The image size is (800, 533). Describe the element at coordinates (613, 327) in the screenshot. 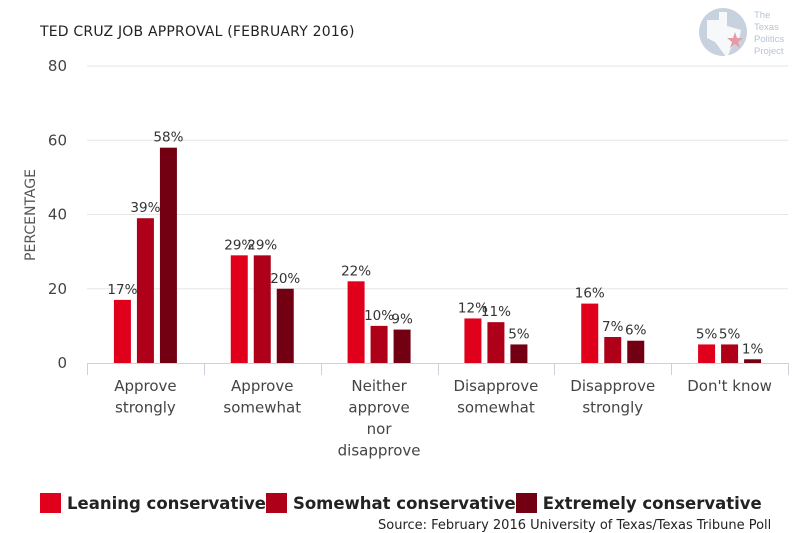

I see `data-label: 7%` at that location.